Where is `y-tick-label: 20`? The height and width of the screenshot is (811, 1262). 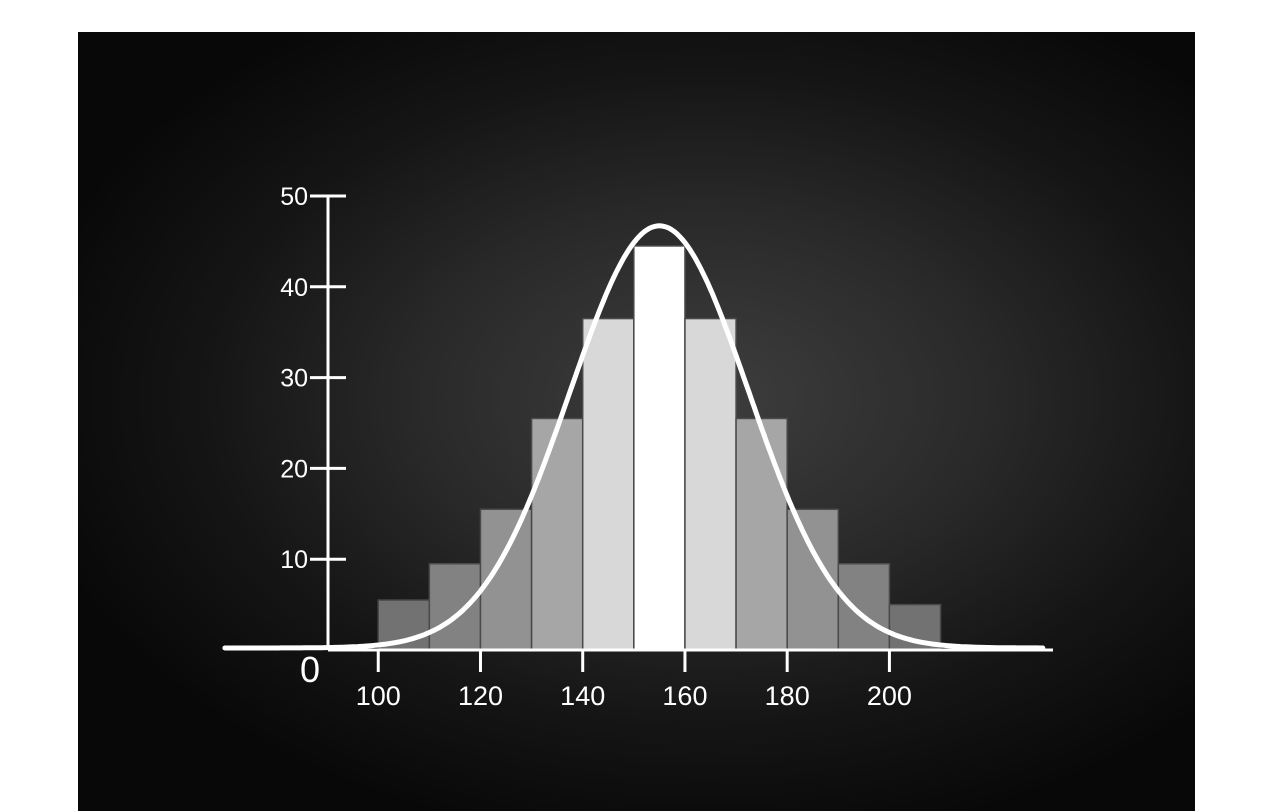
y-tick-label: 20 is located at coordinates (294, 469).